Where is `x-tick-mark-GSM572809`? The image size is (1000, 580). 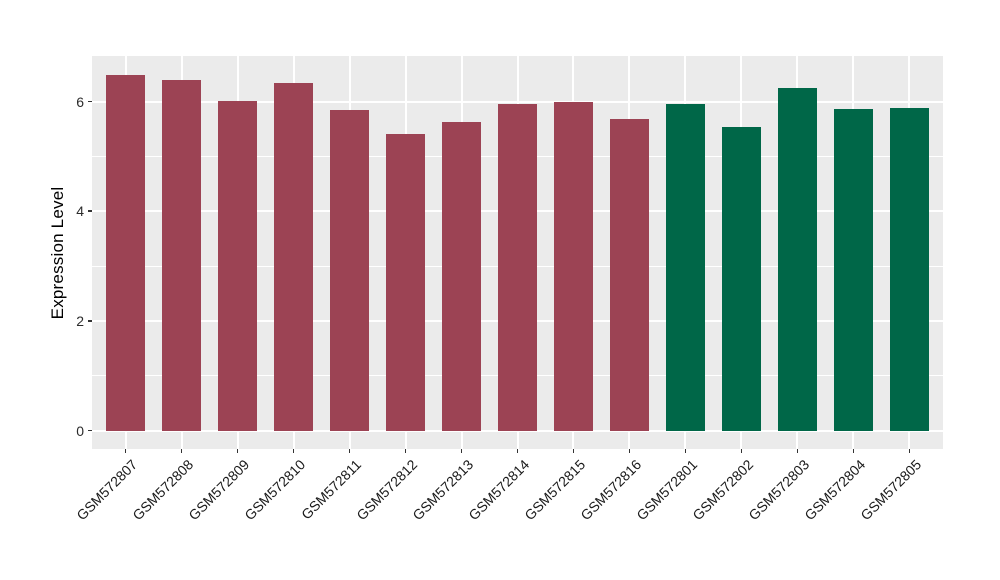
x-tick-mark-GSM572809 is located at coordinates (237, 451).